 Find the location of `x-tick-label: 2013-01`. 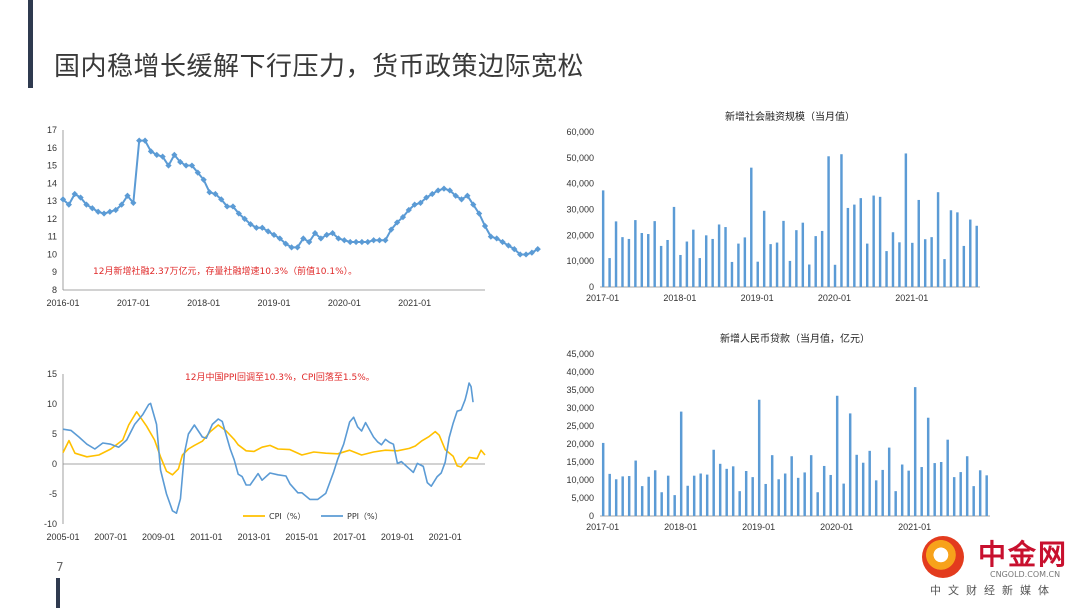

x-tick-label: 2013-01 is located at coordinates (254, 537).